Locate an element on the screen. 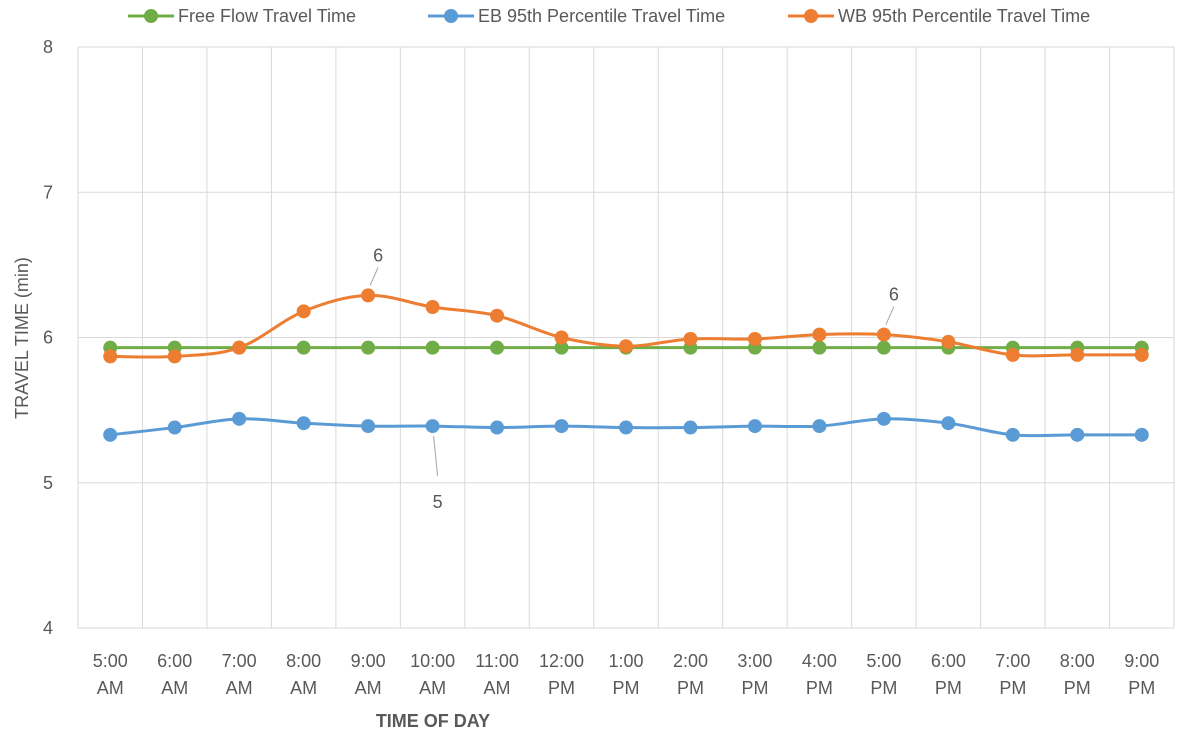 This screenshot has height=734, width=1188. x-axis-title: TIME OF DAY is located at coordinates (433, 721).